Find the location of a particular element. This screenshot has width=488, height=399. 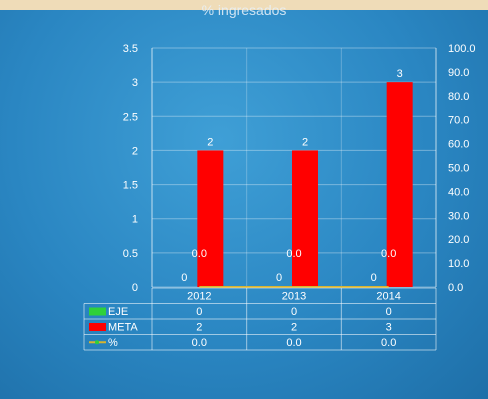

x-tick-label: 2012 is located at coordinates (199, 297).